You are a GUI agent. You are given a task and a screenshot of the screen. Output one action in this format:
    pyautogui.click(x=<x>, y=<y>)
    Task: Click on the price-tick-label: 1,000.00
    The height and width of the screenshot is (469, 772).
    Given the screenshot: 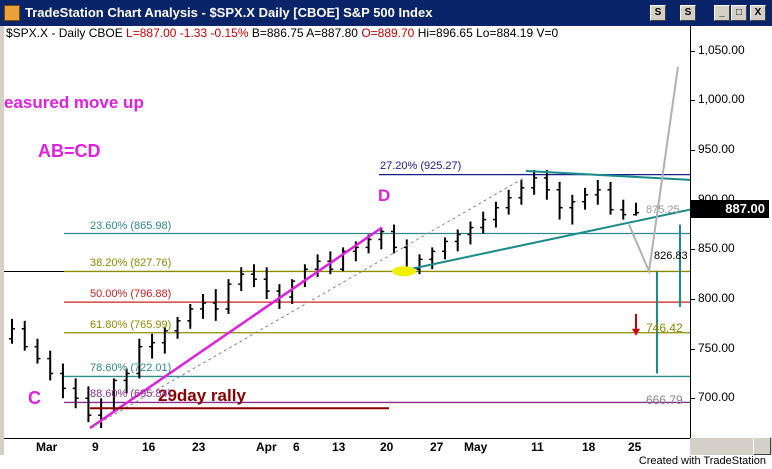 What is the action you would take?
    pyautogui.click(x=721, y=99)
    